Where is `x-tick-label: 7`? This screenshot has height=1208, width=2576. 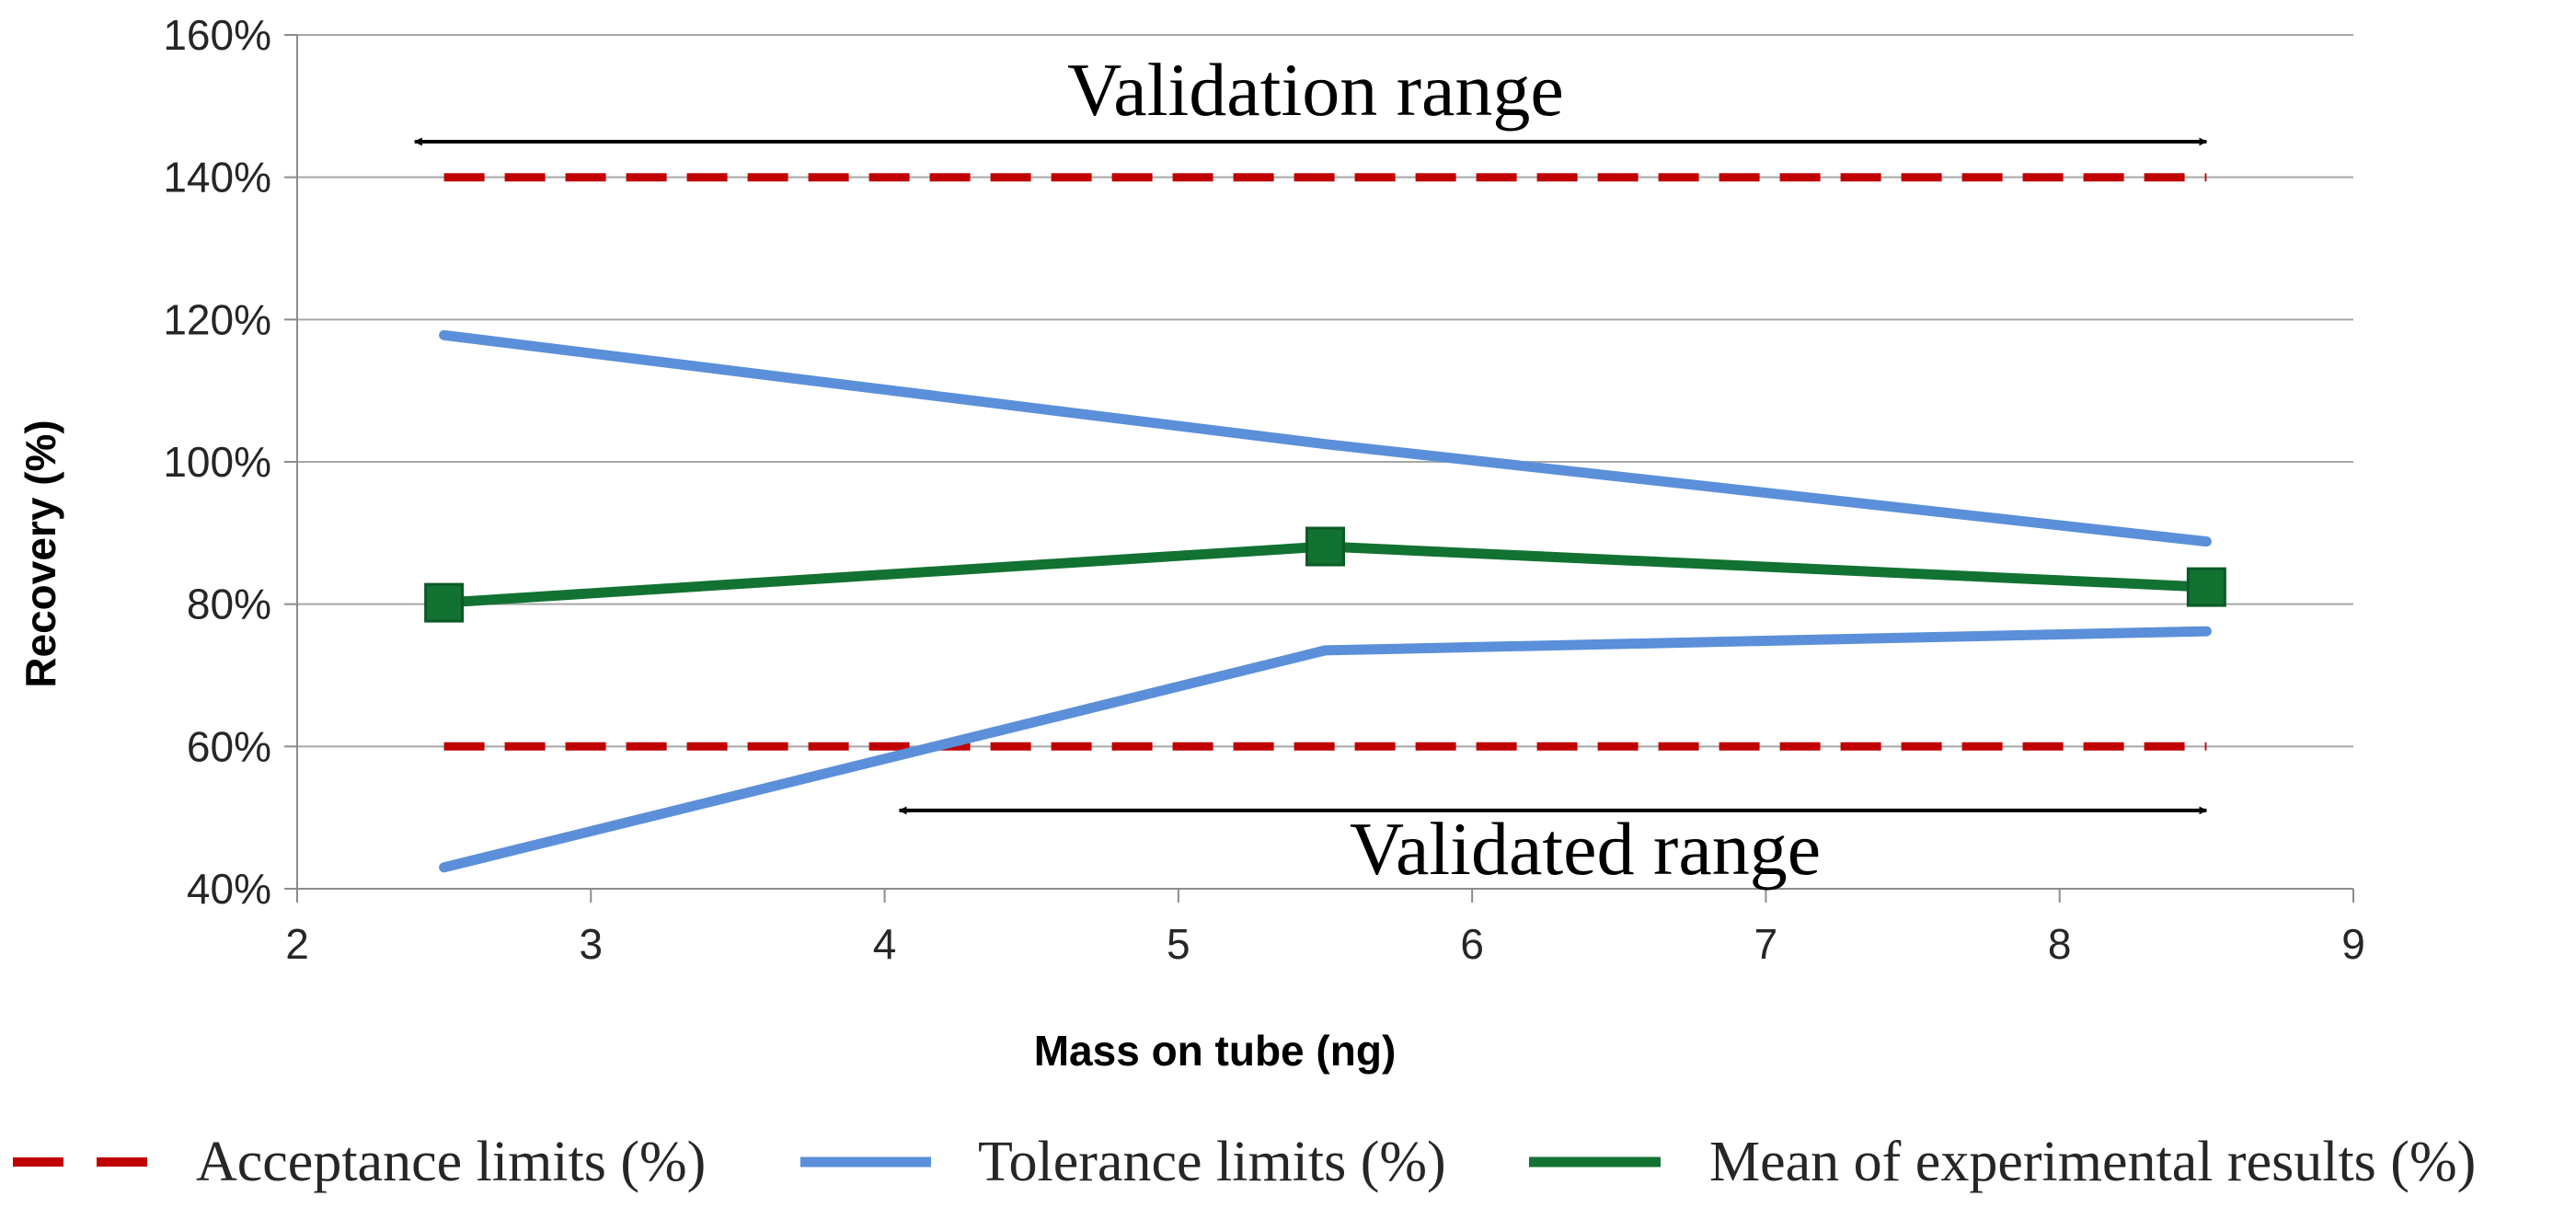 x-tick-label: 7 is located at coordinates (1766, 944).